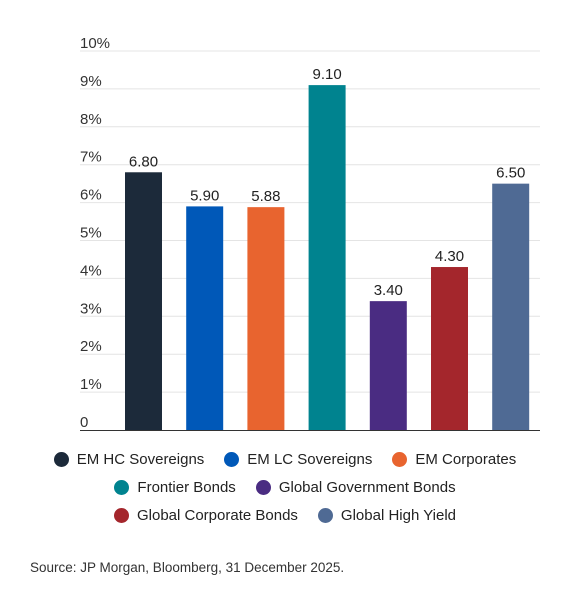 Image resolution: width=570 pixels, height=612 pixels. What do you see at coordinates (91, 233) in the screenshot?
I see `y-tick-label: 5%` at bounding box center [91, 233].